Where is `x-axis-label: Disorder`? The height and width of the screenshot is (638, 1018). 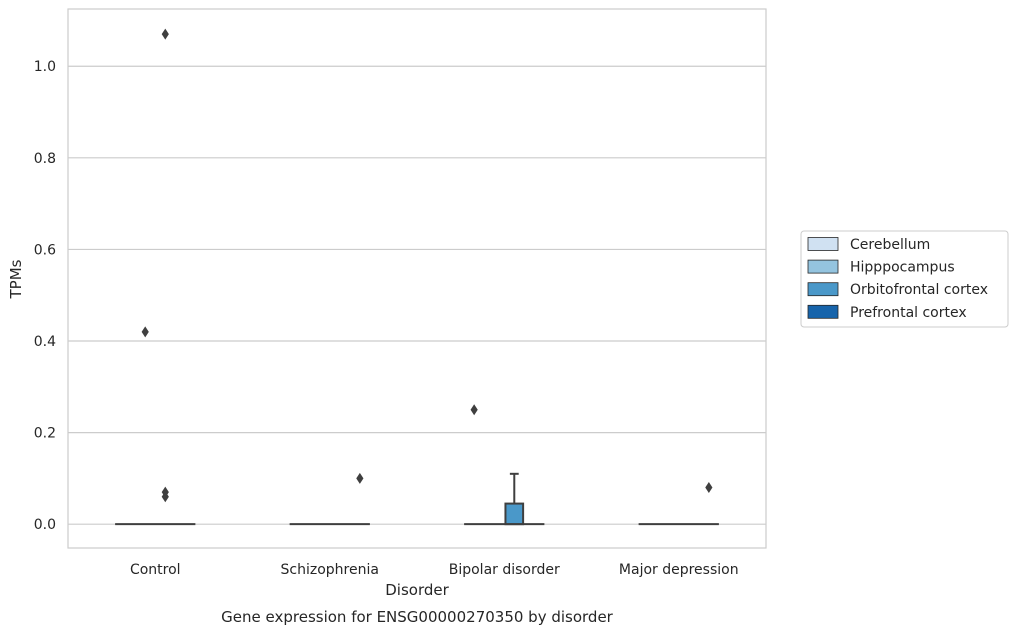
x-axis-label: Disorder is located at coordinates (417, 590).